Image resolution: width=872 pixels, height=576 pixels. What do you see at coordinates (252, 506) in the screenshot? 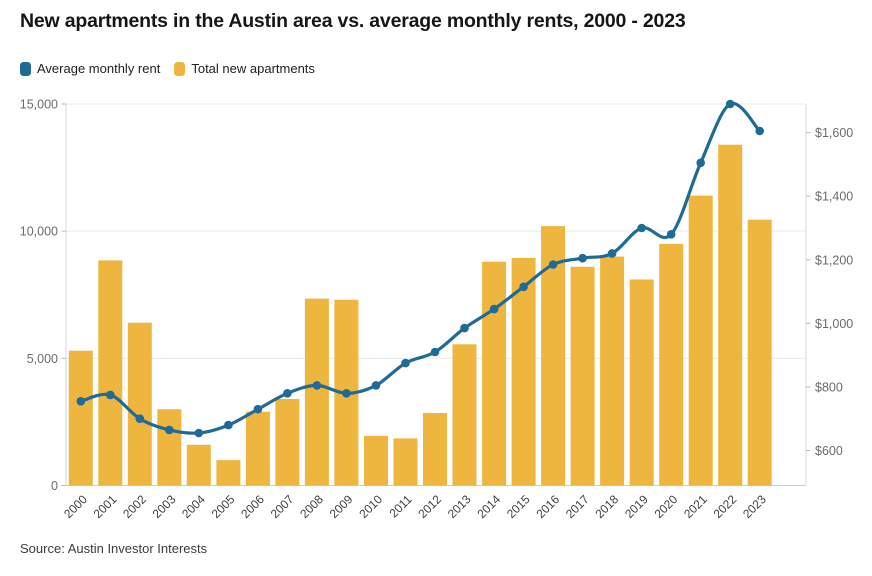
I see `x-label-2006: 2006` at bounding box center [252, 506].